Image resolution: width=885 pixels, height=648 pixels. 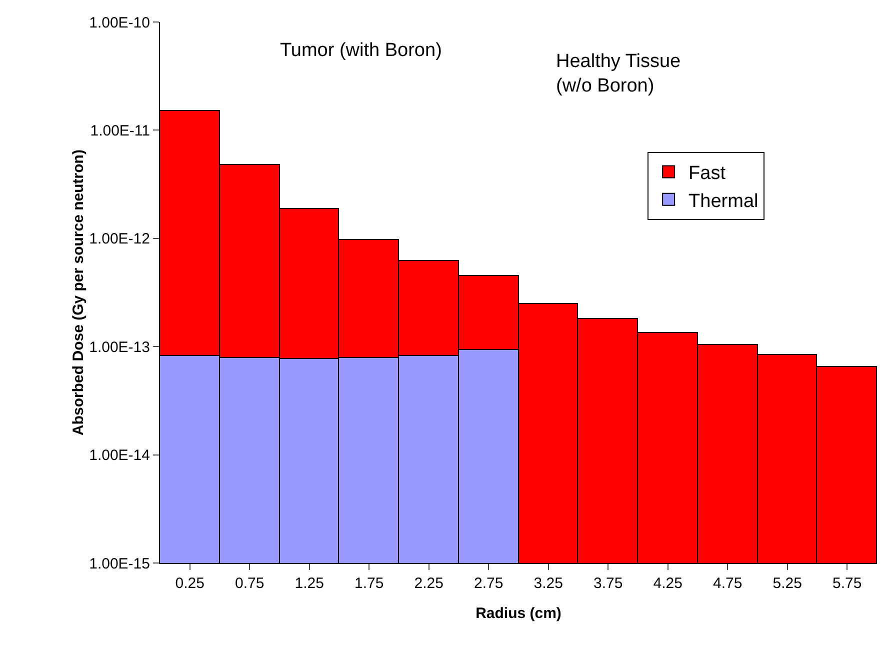 What do you see at coordinates (119, 347) in the screenshot?
I see `y-tick-label: 1.00E-13` at bounding box center [119, 347].